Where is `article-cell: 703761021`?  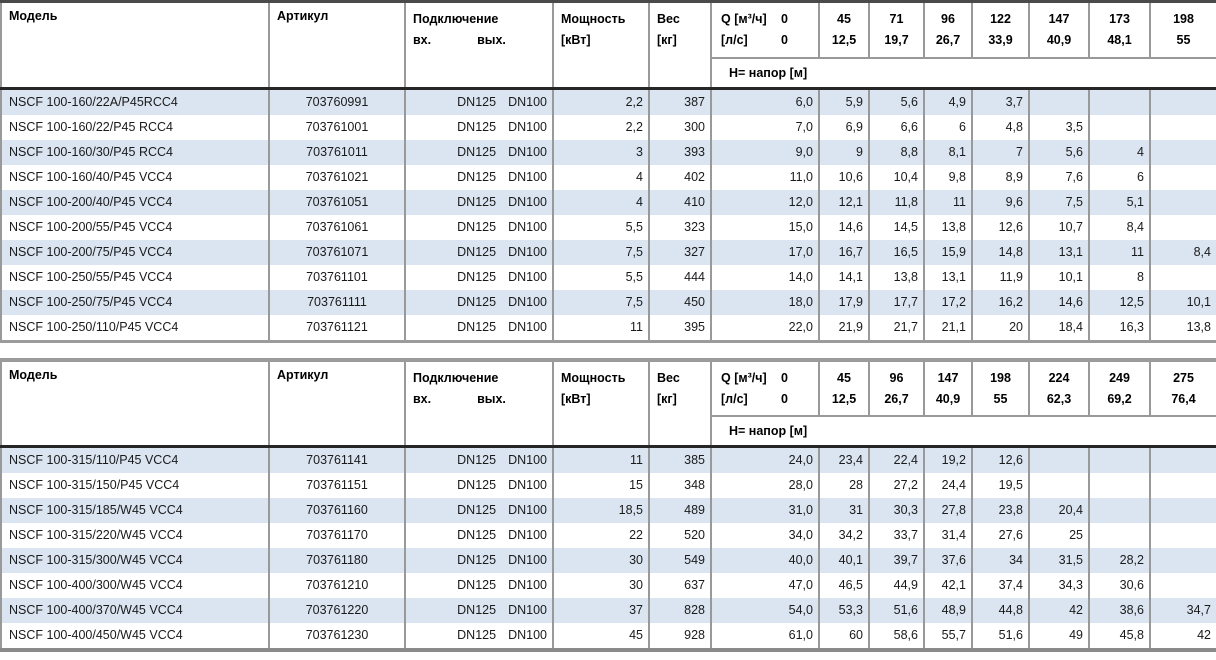 article-cell: 703761021 is located at coordinates (337, 177).